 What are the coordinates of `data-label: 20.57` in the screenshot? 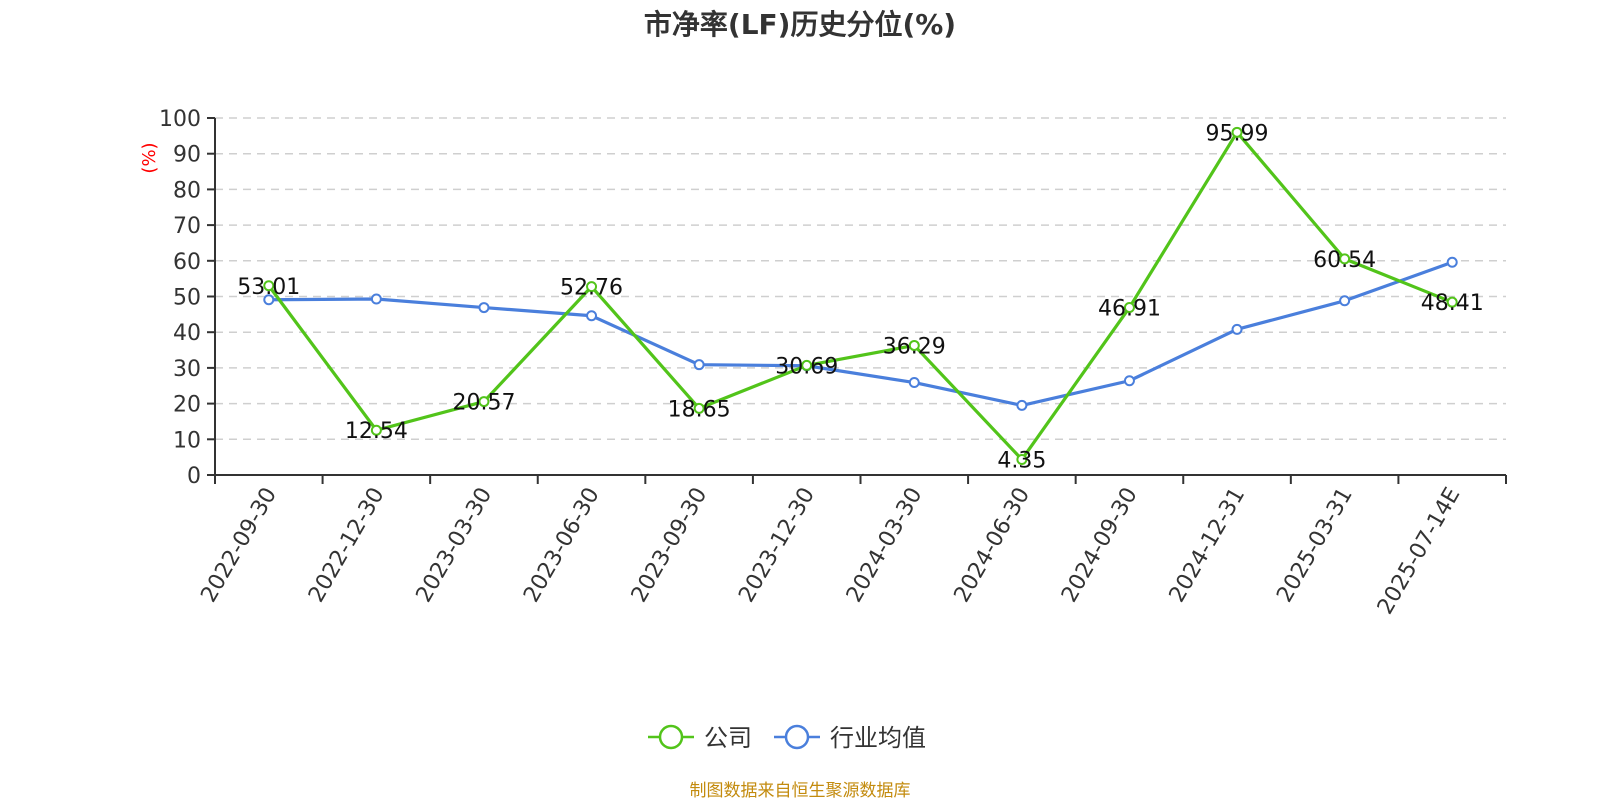 It's located at (483, 403).